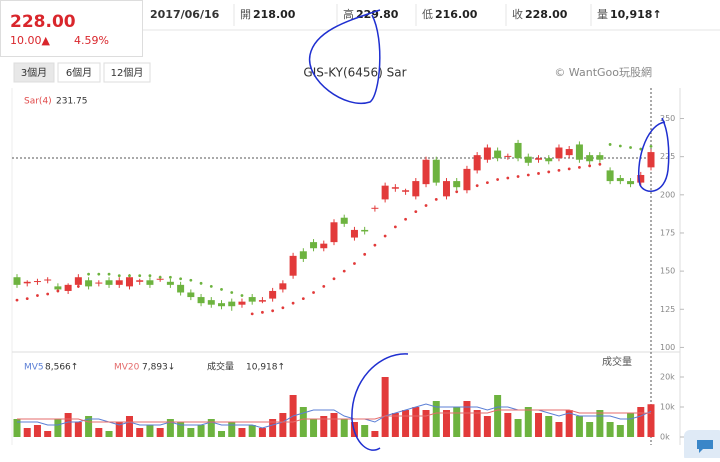  Describe the element at coordinates (636, 14) in the screenshot. I see `field-value: 10,918↑` at that location.